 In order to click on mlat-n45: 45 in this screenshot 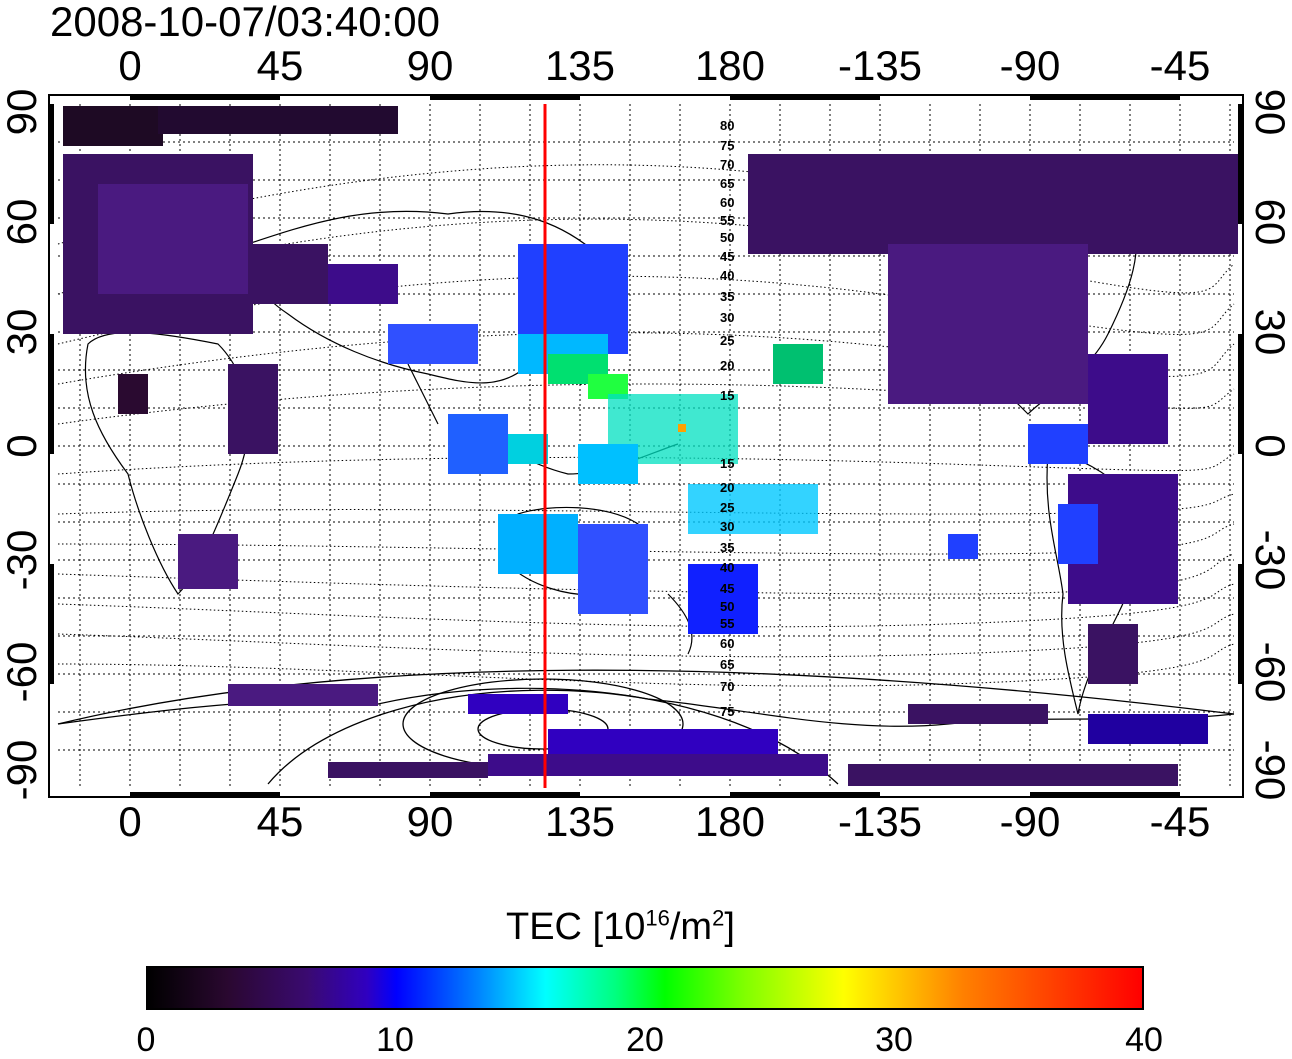, I will do `click(727, 256)`.